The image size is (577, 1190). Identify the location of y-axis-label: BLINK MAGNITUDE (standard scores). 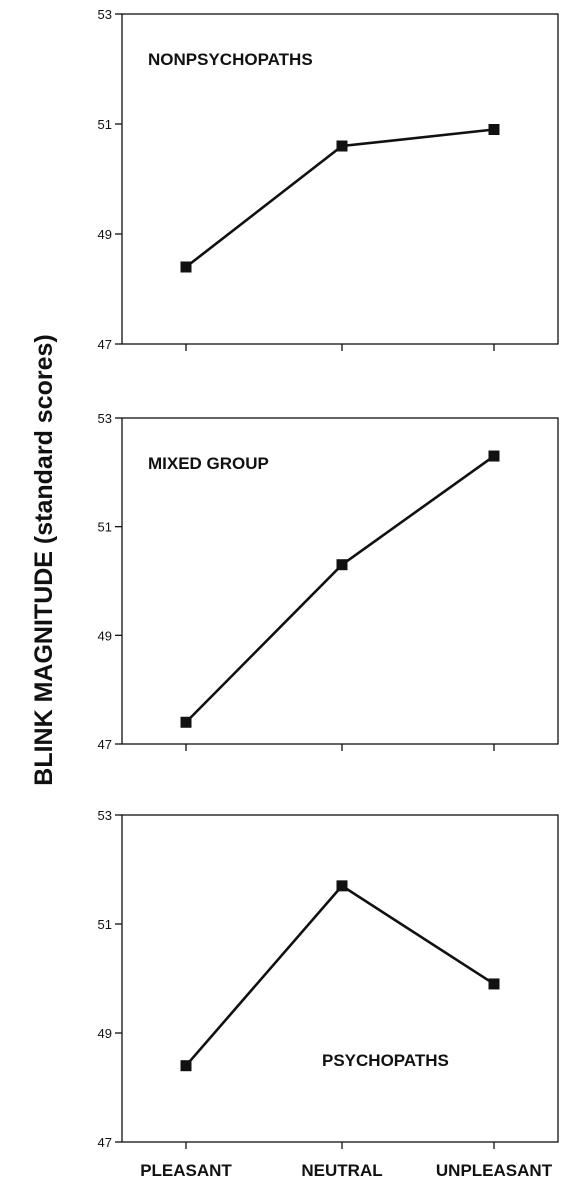
(44, 559).